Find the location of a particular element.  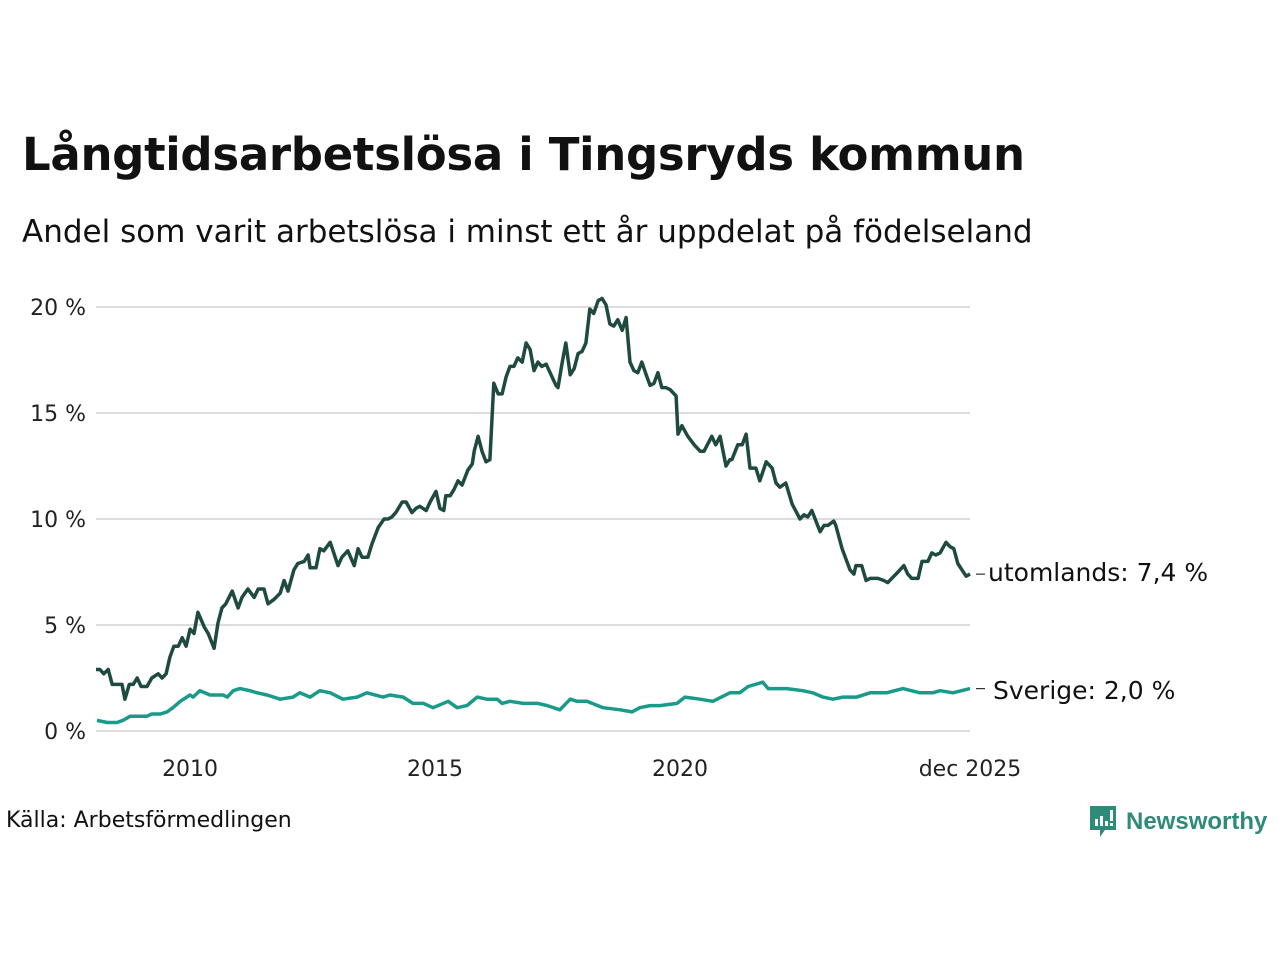

chart-title: Långtidsarbetslösa i Tingsryds kommun is located at coordinates (523, 154).